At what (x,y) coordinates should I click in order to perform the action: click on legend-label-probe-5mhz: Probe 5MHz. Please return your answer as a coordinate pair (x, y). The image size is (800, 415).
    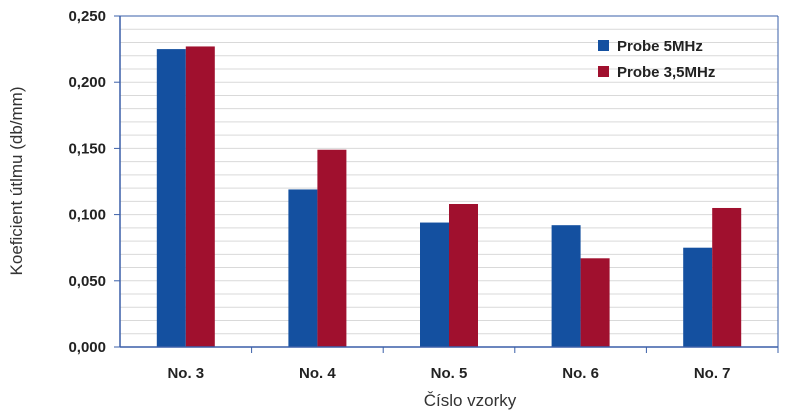
    Looking at the image, I should click on (660, 46).